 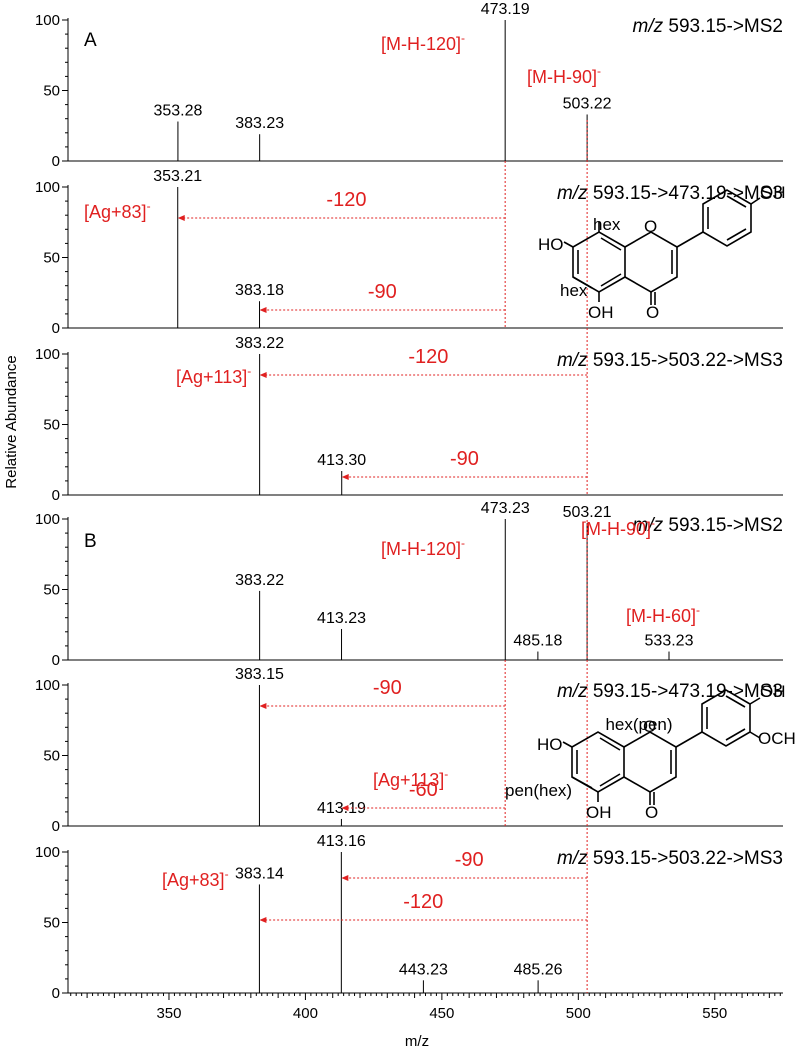 I want to click on peak-label: 533.23, so click(x=669, y=641).